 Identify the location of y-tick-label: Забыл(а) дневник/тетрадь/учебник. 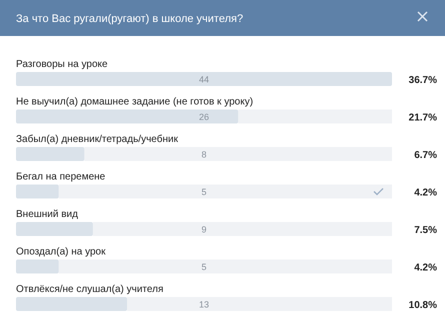
(97, 139).